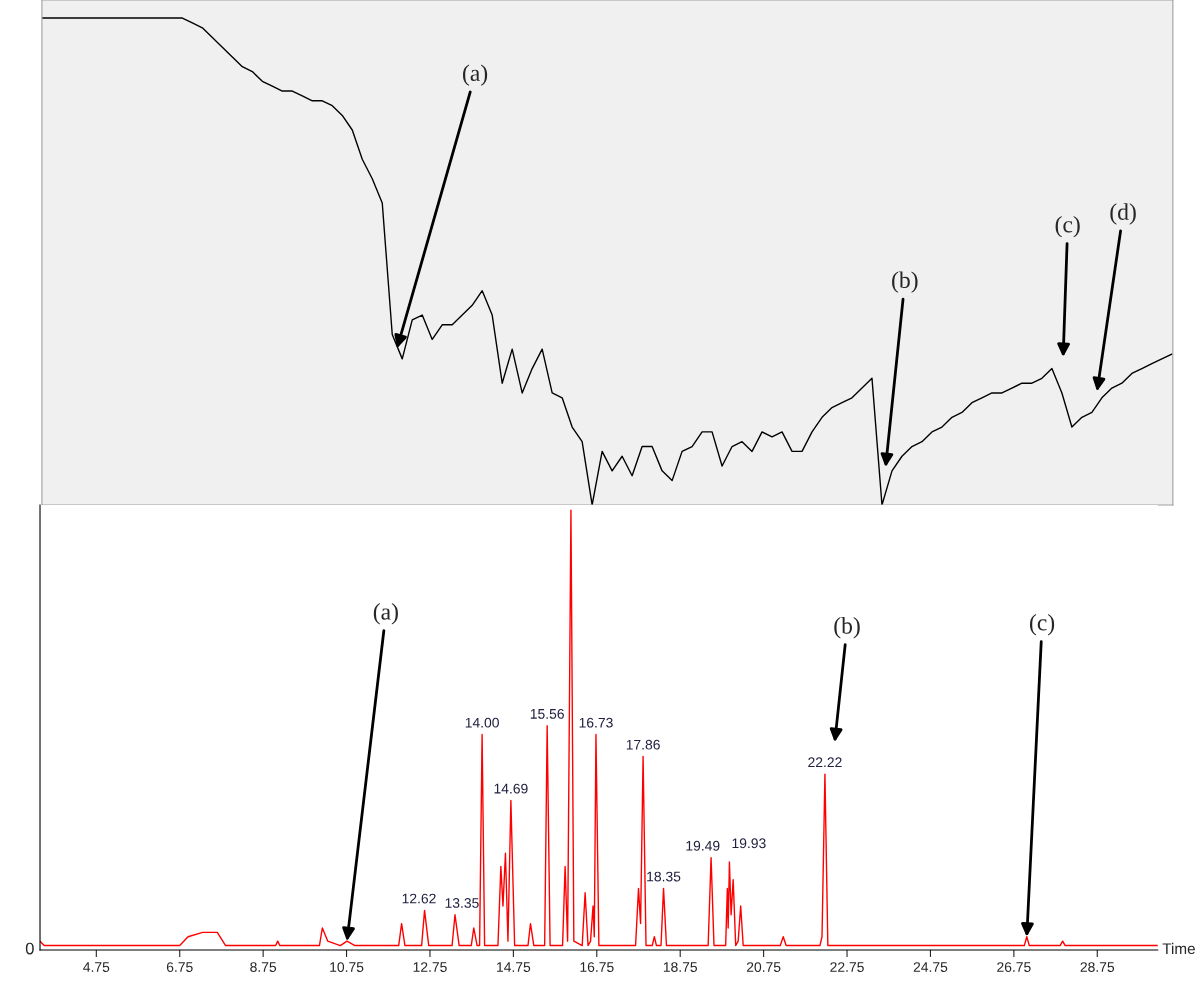 This screenshot has height=994, width=1198. I want to click on x-tick-label: 16.75, so click(597, 967).